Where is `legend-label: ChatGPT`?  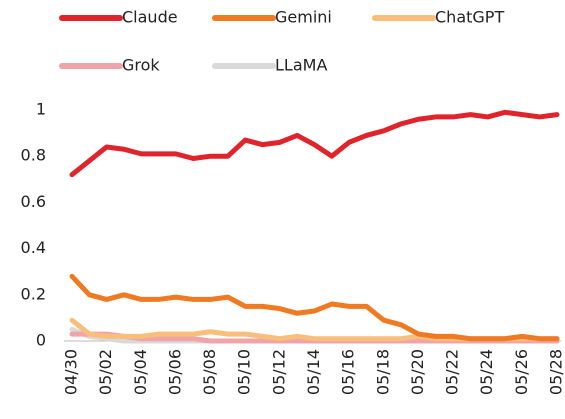 legend-label: ChatGPT is located at coordinates (469, 17).